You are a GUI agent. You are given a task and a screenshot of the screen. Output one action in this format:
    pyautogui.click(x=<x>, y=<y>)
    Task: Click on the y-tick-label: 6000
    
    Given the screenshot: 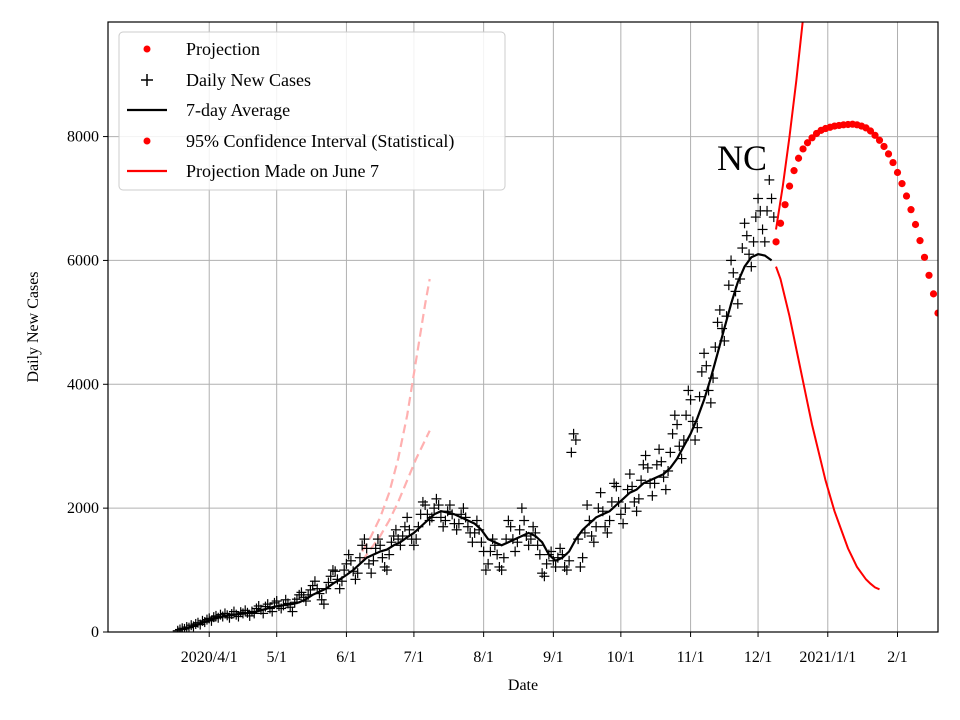 What is the action you would take?
    pyautogui.click(x=83, y=260)
    